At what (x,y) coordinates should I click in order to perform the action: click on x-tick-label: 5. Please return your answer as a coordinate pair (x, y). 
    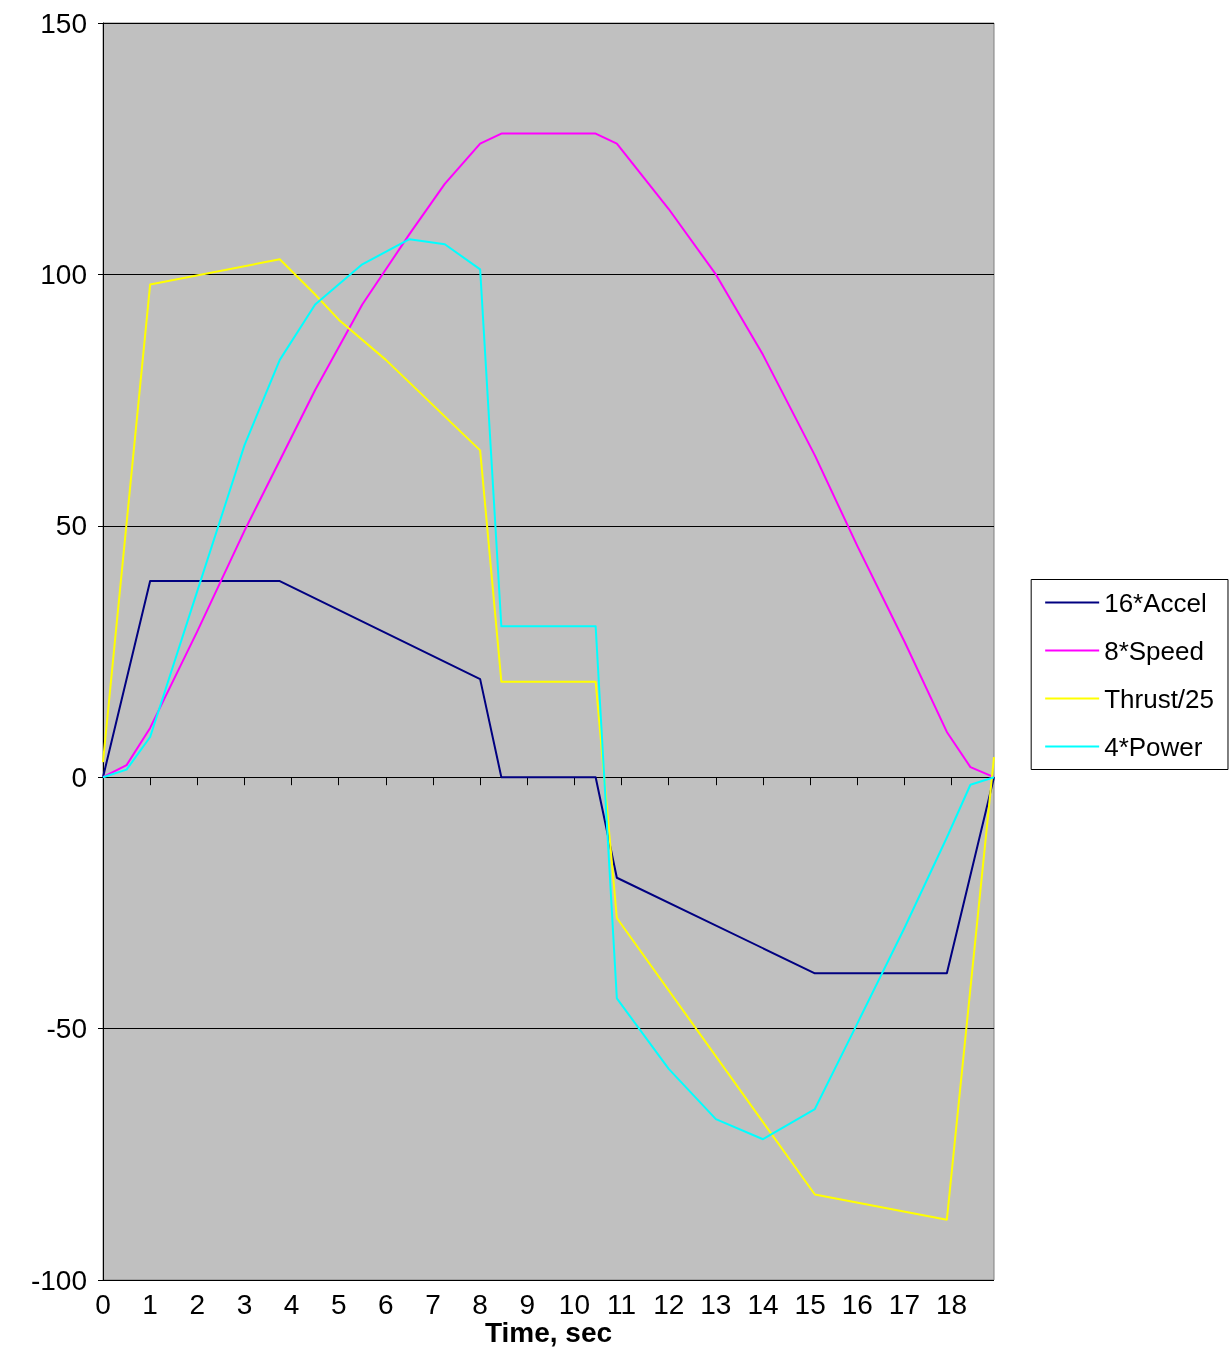
    Looking at the image, I should click on (338, 1304).